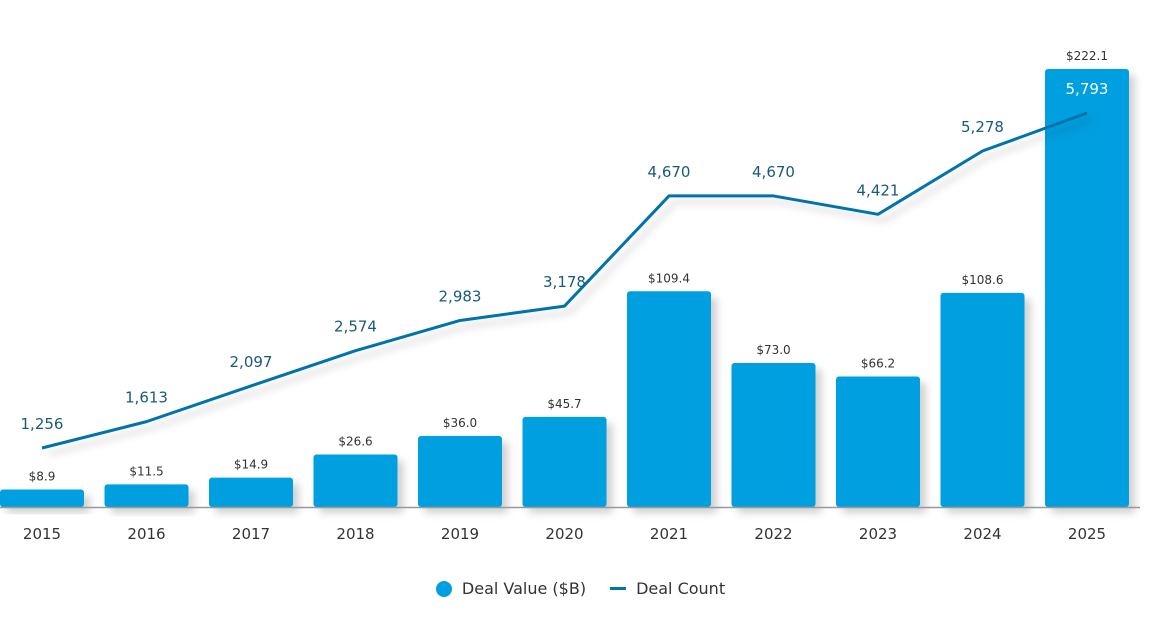 The height and width of the screenshot is (633, 1161). What do you see at coordinates (146, 471) in the screenshot?
I see `bar-label: $11.5` at bounding box center [146, 471].